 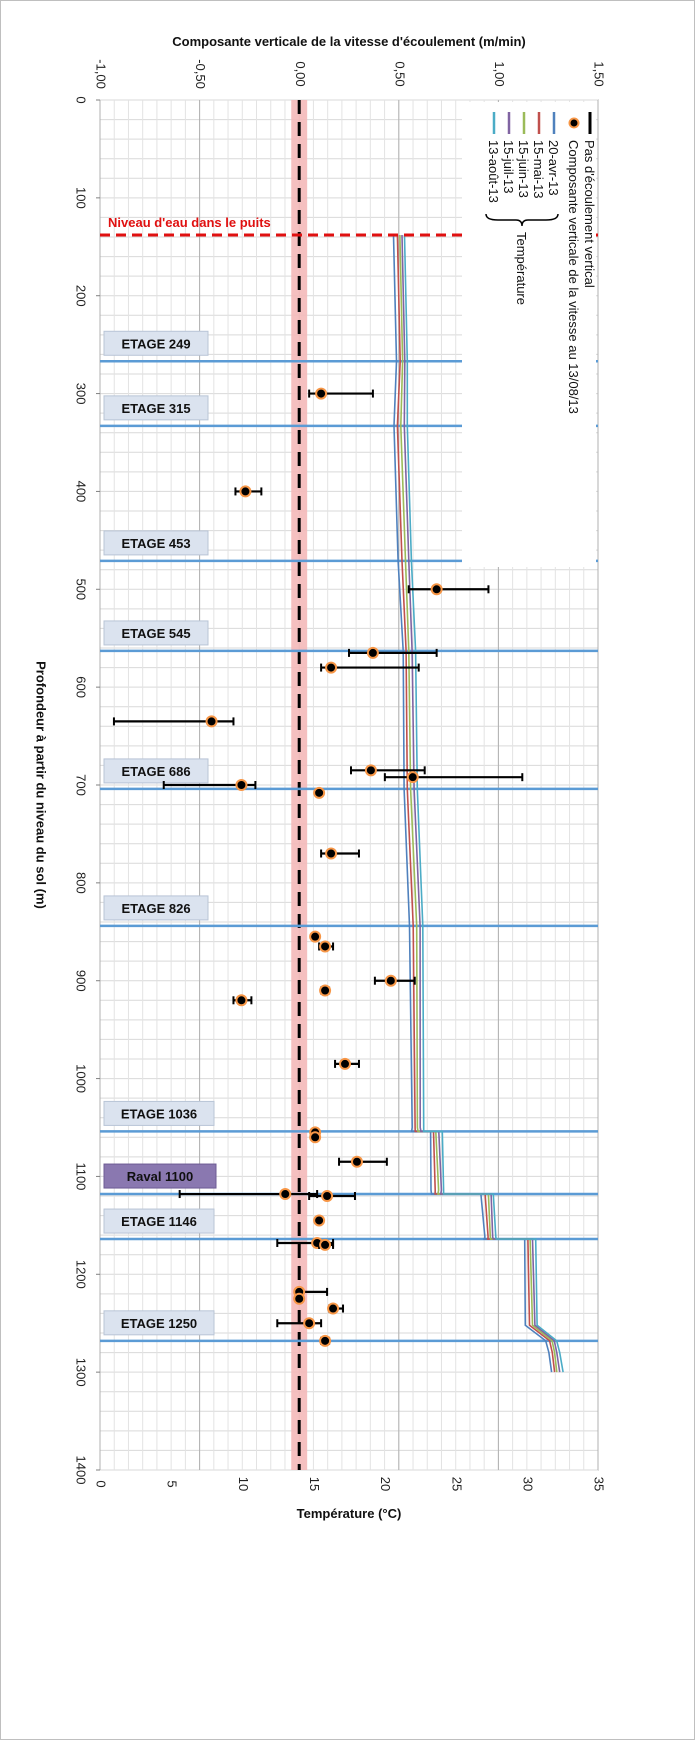 What do you see at coordinates (599, 1484) in the screenshot?
I see `temperature-tick-group: 35` at bounding box center [599, 1484].